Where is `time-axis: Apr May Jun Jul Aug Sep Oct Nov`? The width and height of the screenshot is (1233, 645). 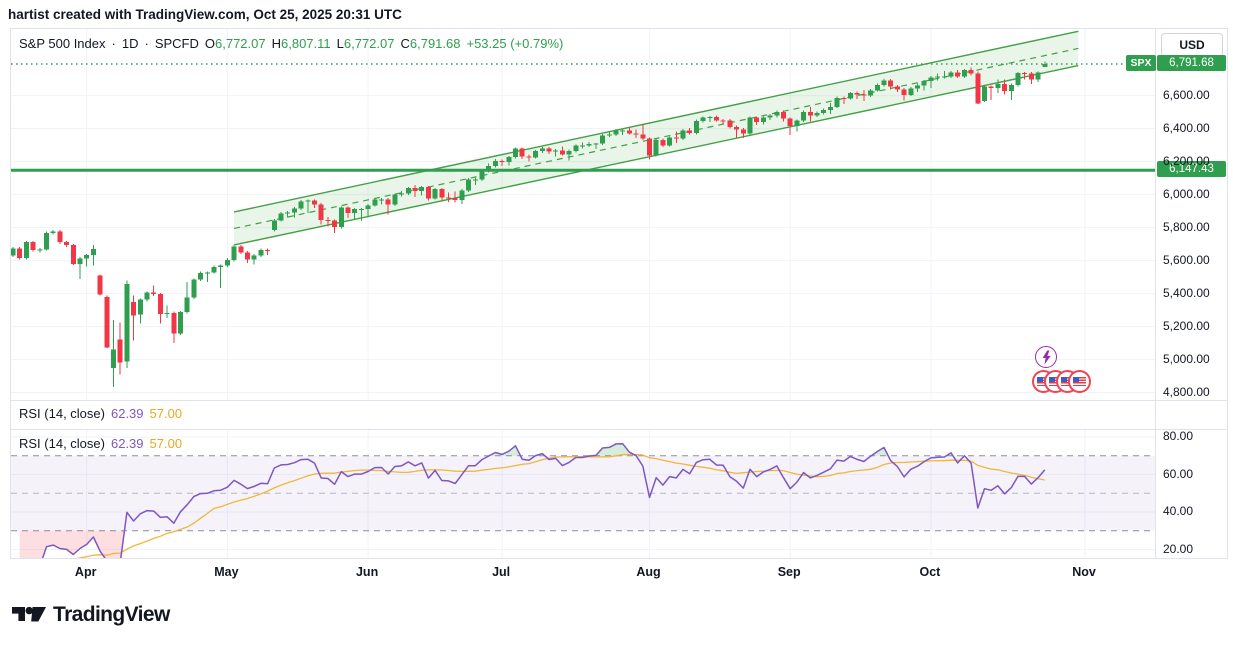
time-axis: Apr May Jun Jul Aug Sep Oct Nov is located at coordinates (619, 571).